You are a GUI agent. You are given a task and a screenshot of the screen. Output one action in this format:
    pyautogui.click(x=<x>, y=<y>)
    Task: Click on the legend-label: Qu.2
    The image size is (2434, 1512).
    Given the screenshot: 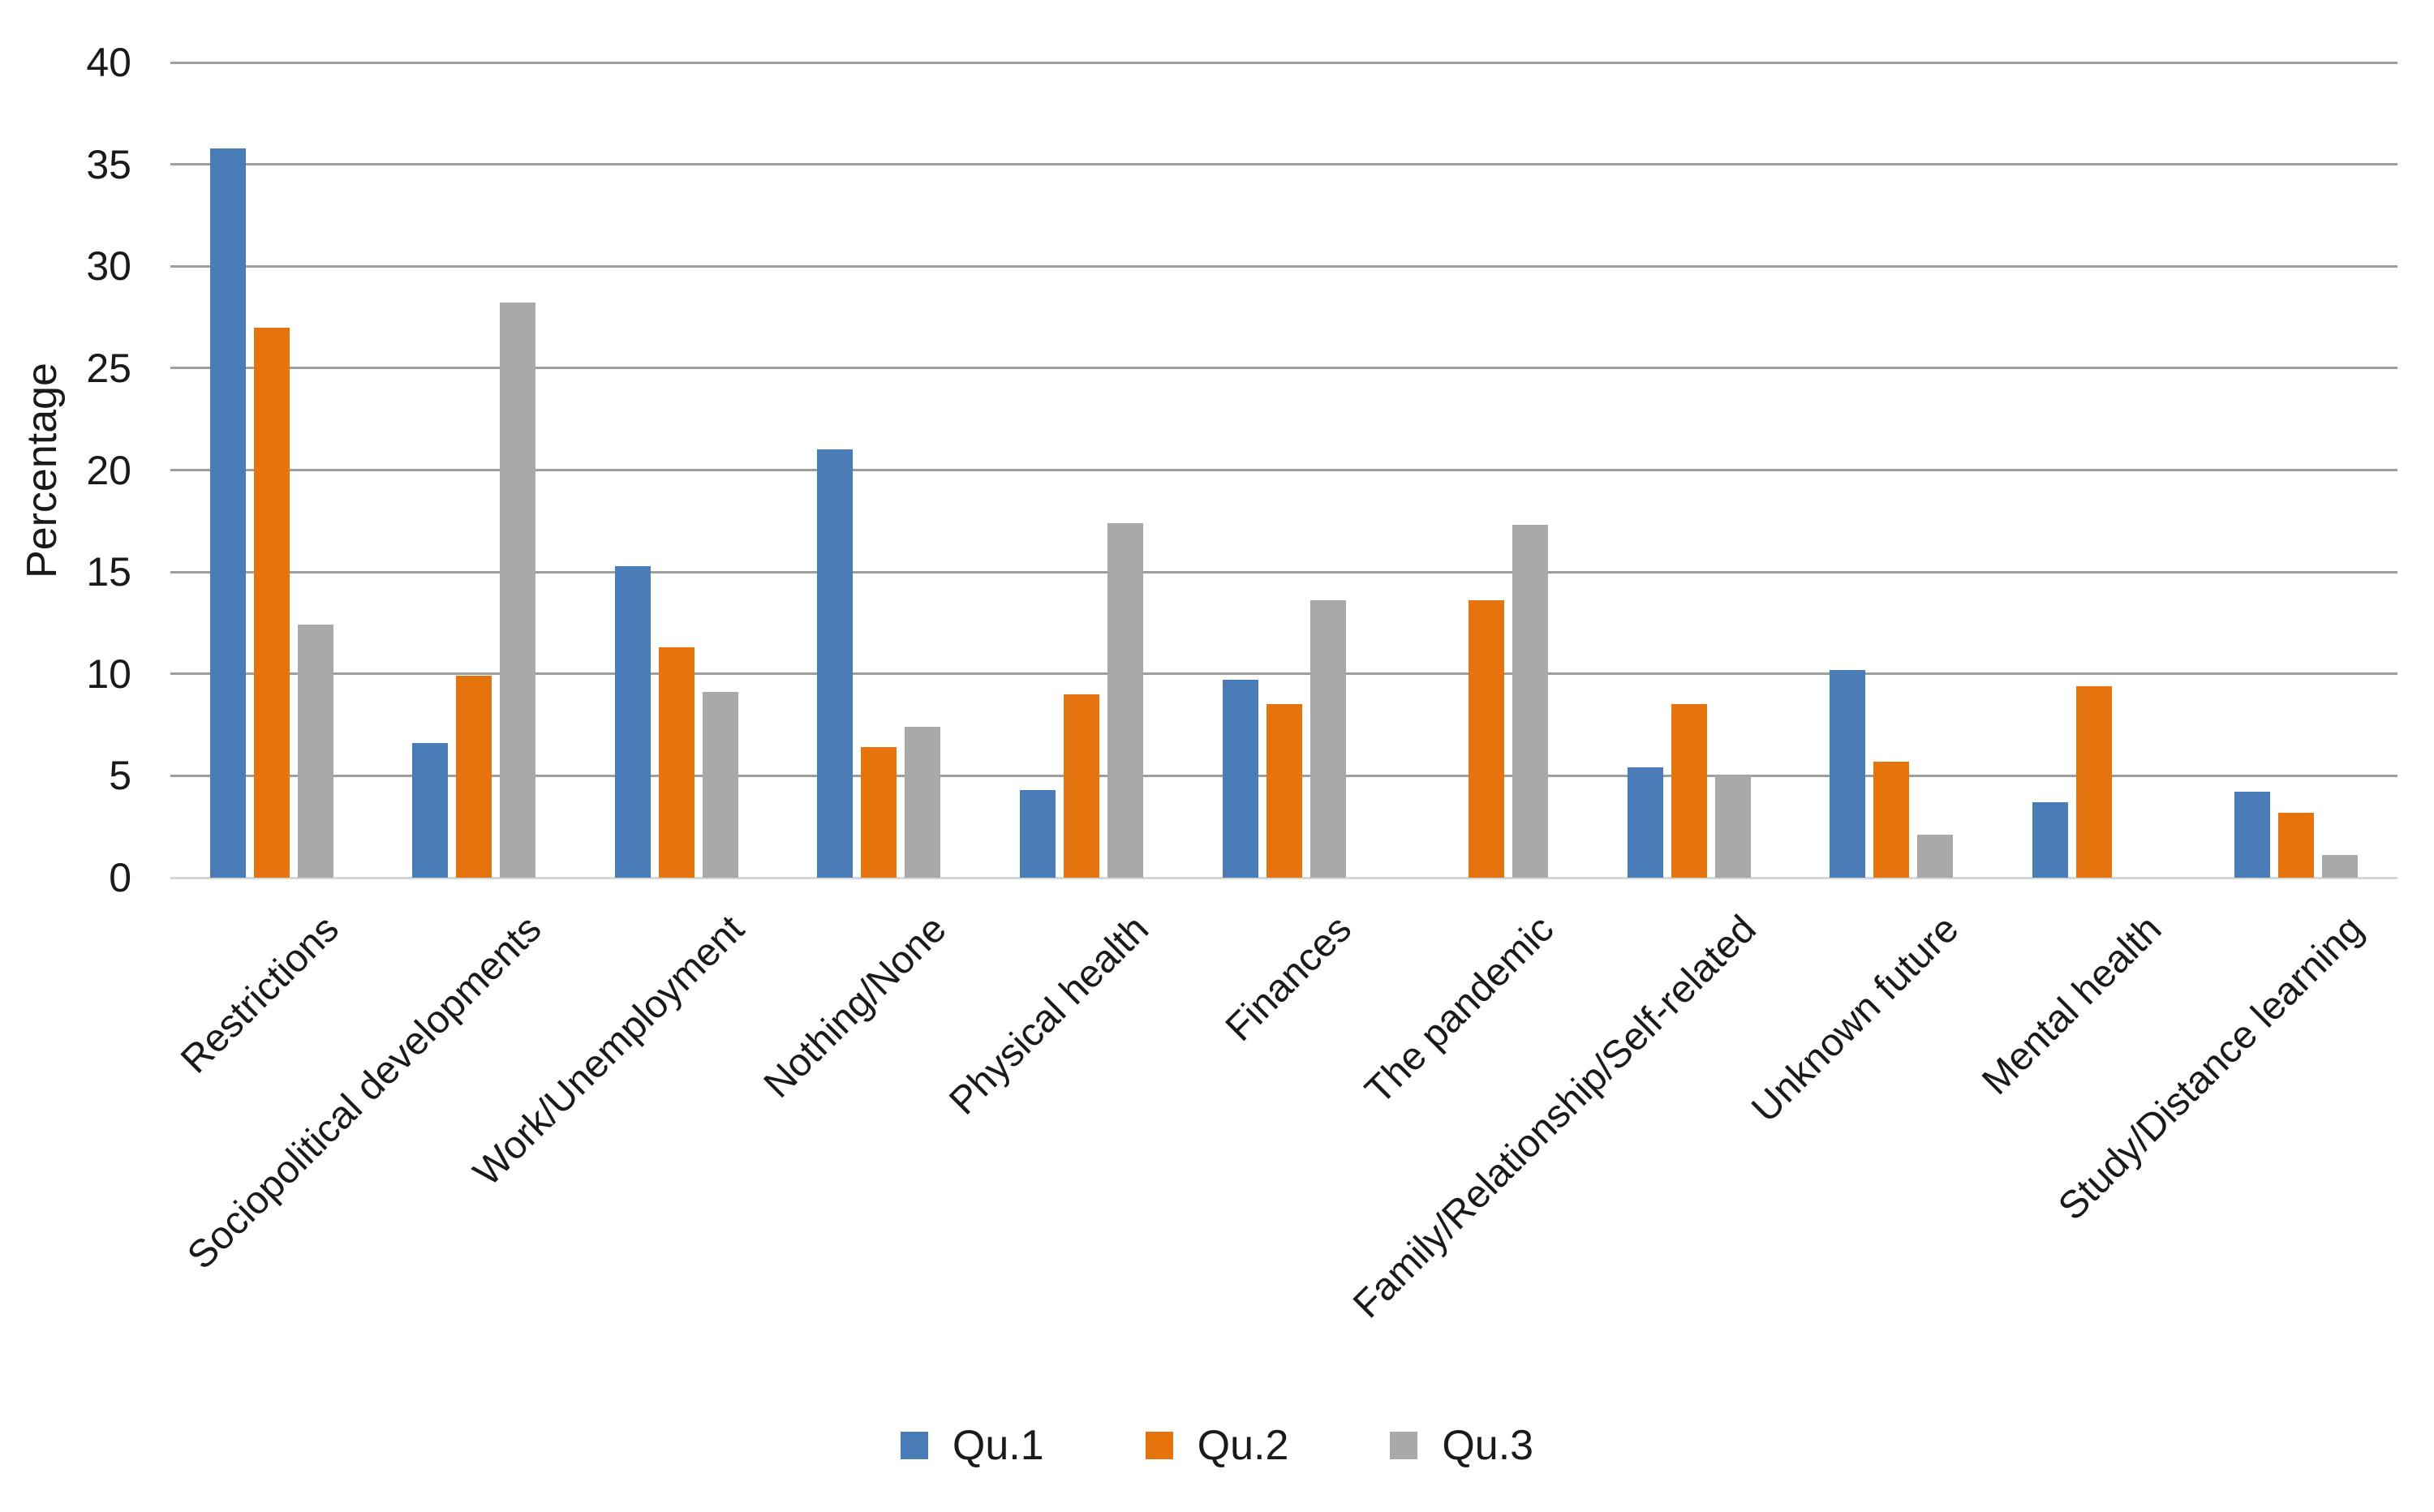 What is the action you would take?
    pyautogui.click(x=1243, y=1445)
    